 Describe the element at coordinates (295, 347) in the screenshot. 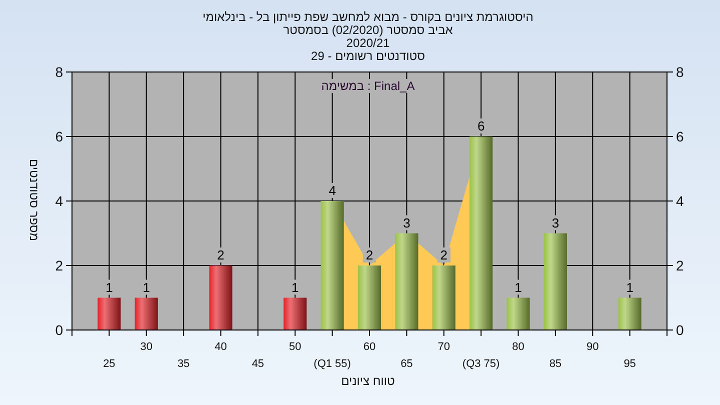

I see `x-tick-label: 50` at that location.